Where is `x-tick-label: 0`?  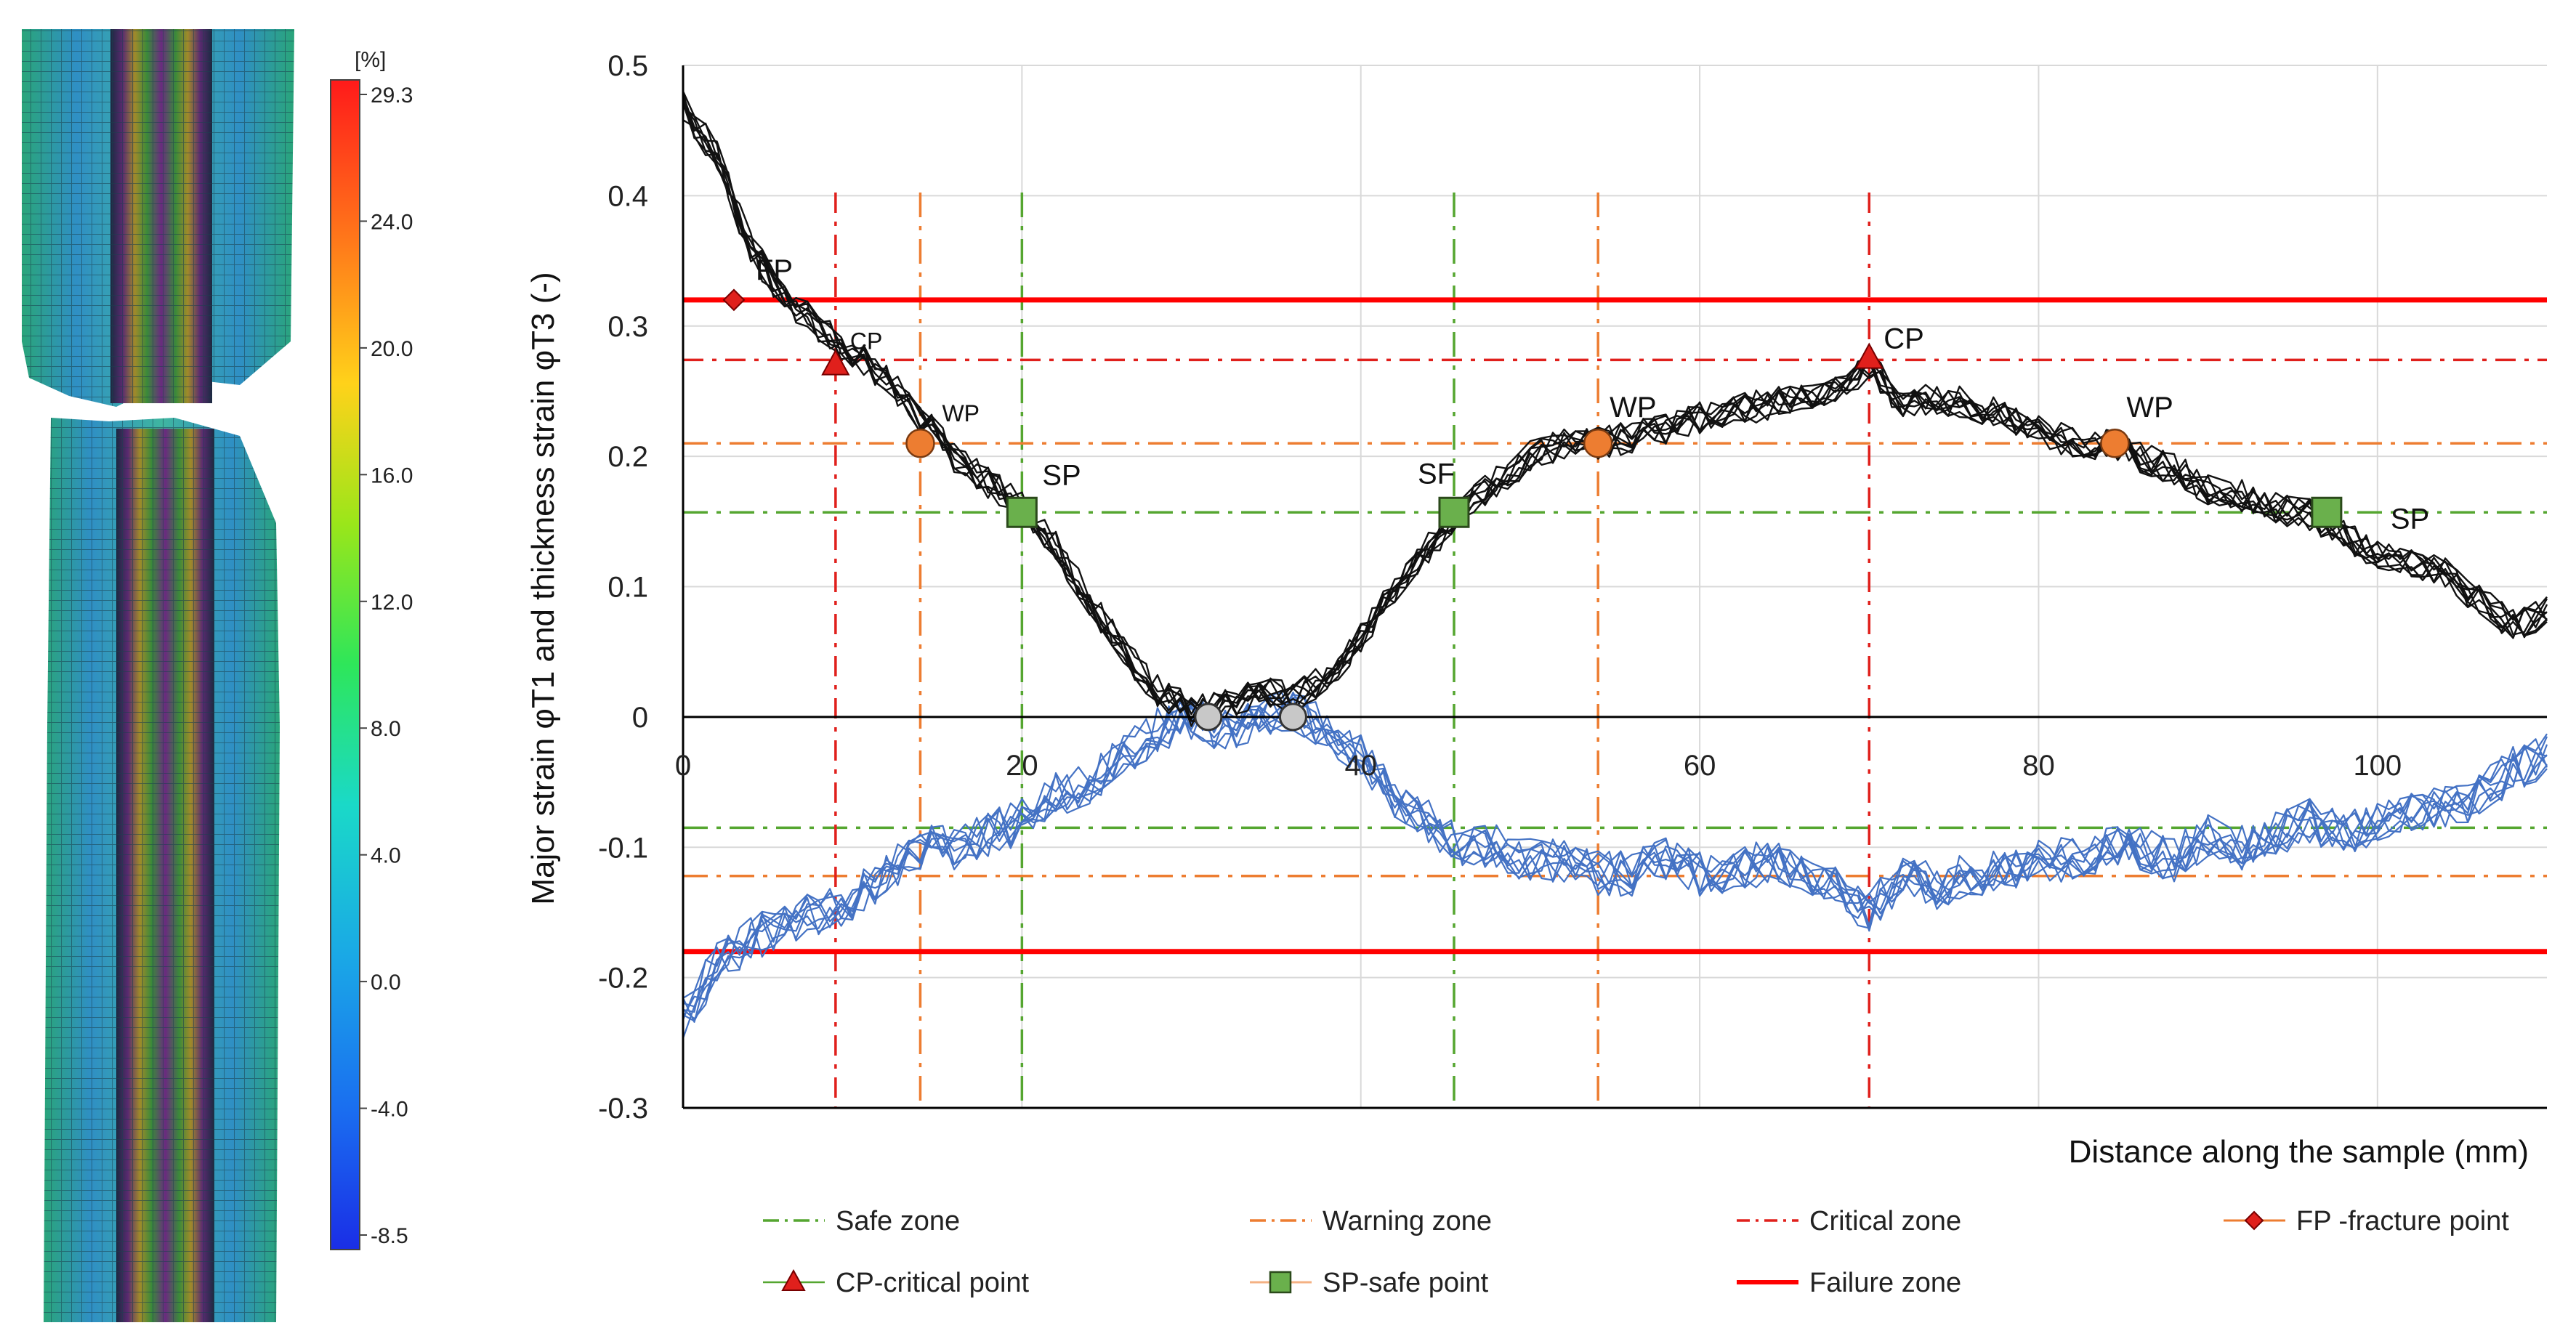
x-tick-label: 0 is located at coordinates (683, 766).